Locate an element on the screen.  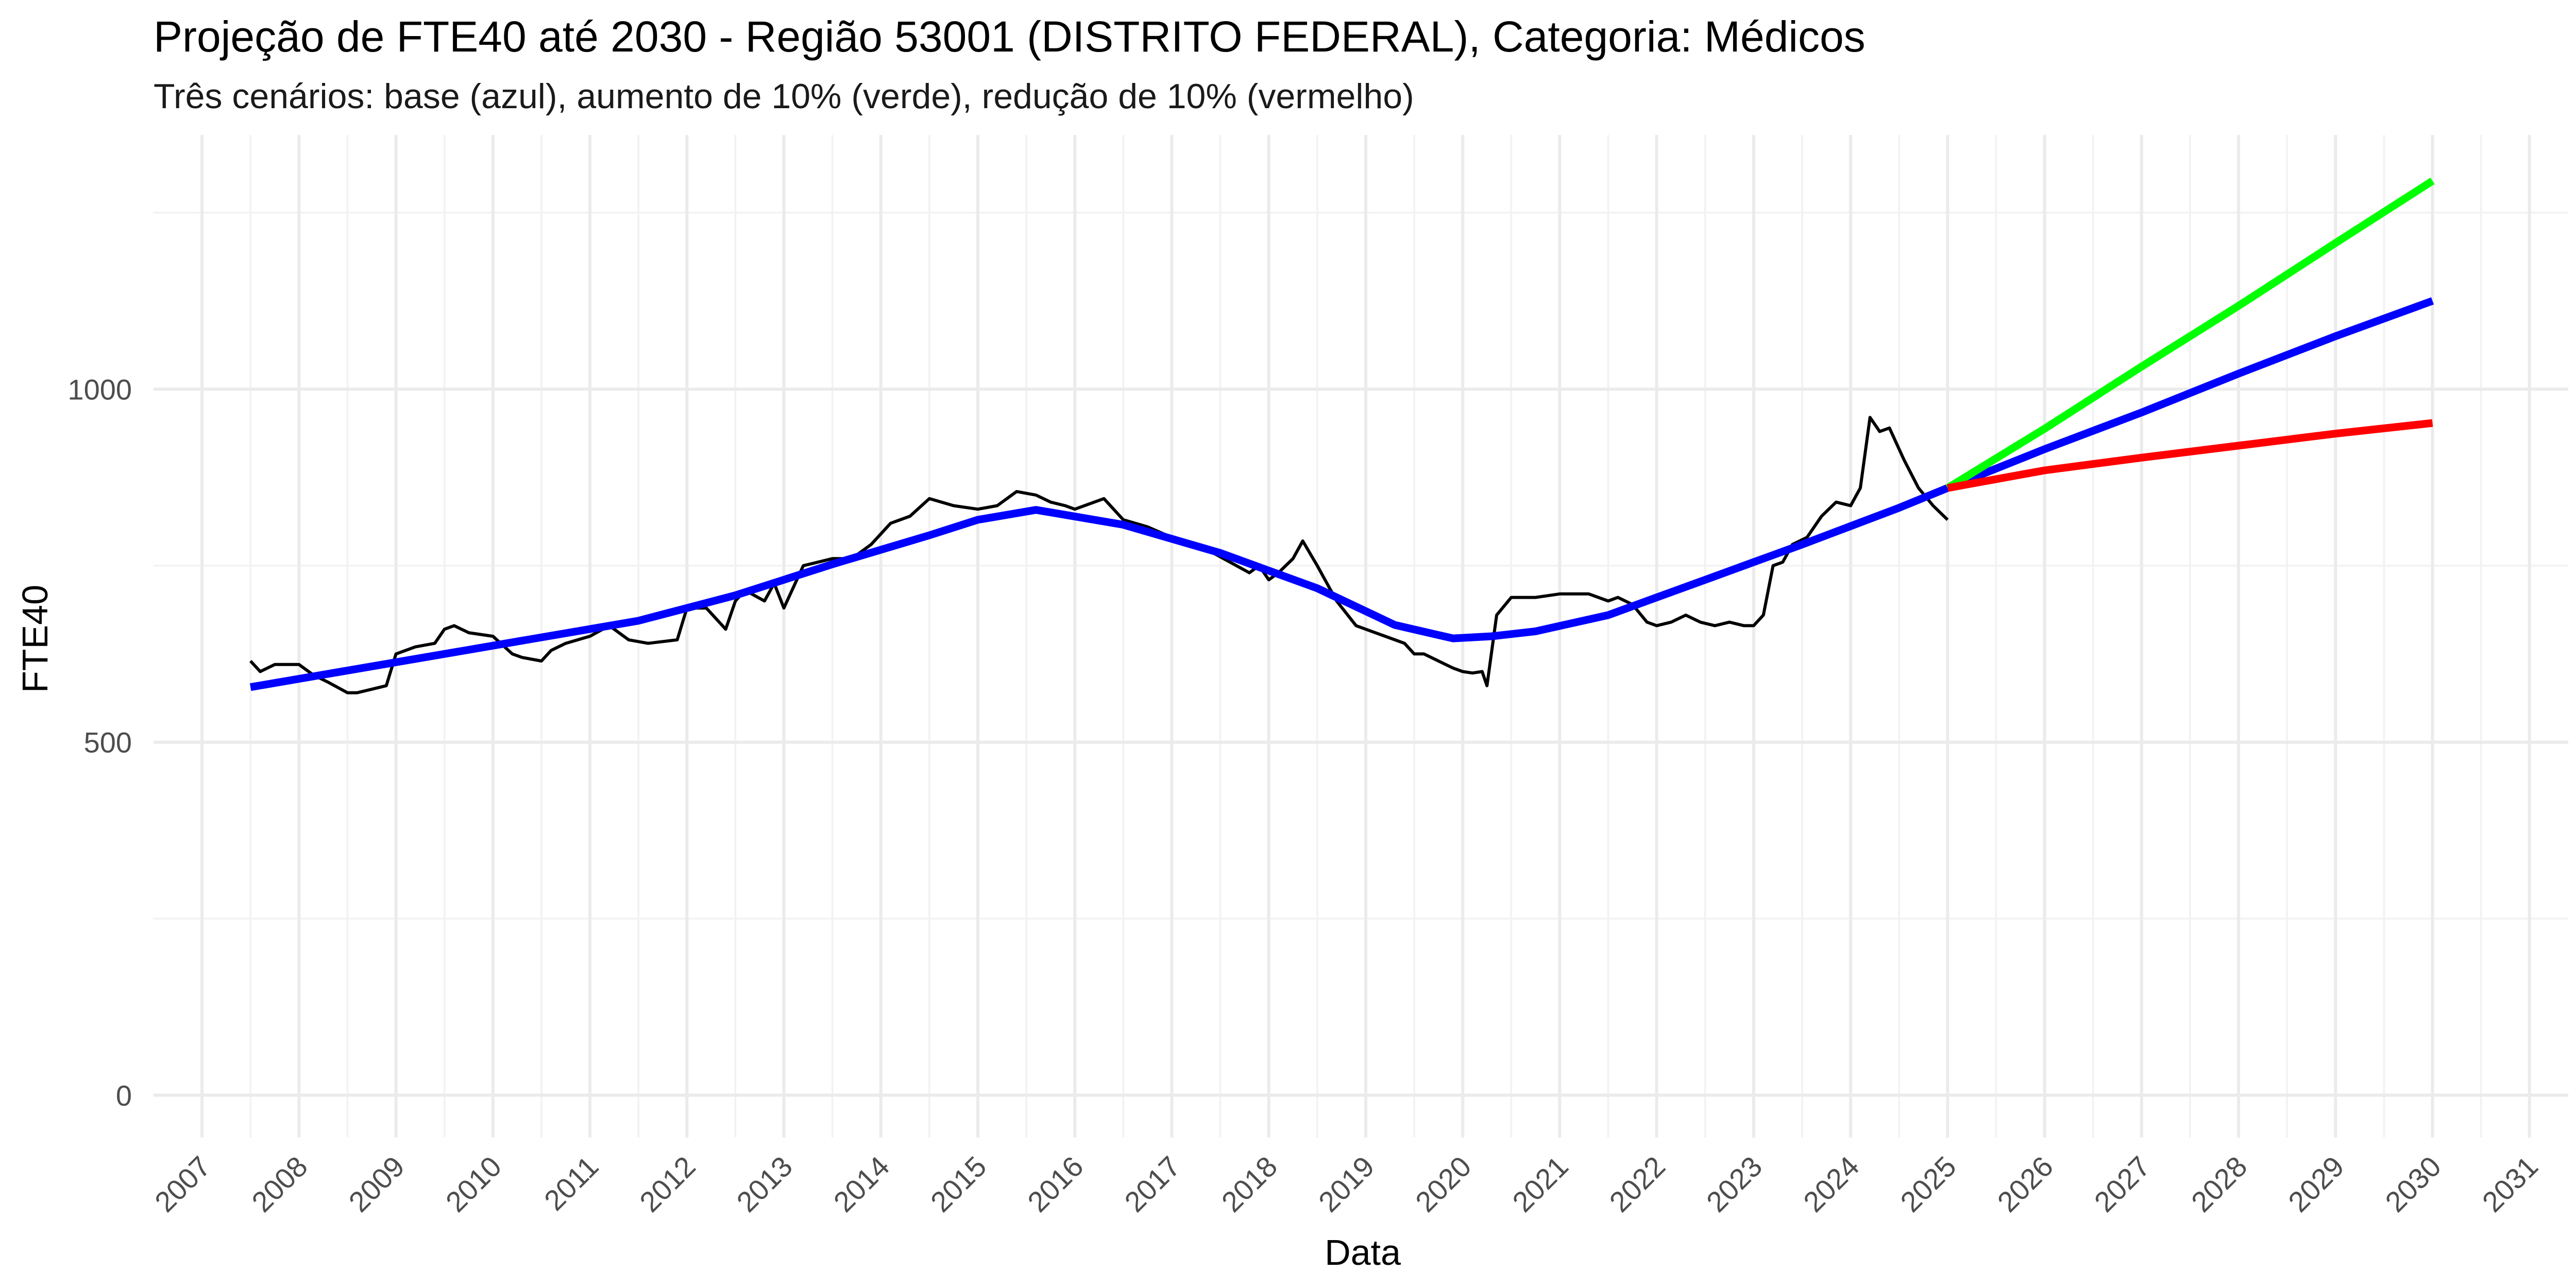
x-tick-label: 2010 is located at coordinates (473, 1184).